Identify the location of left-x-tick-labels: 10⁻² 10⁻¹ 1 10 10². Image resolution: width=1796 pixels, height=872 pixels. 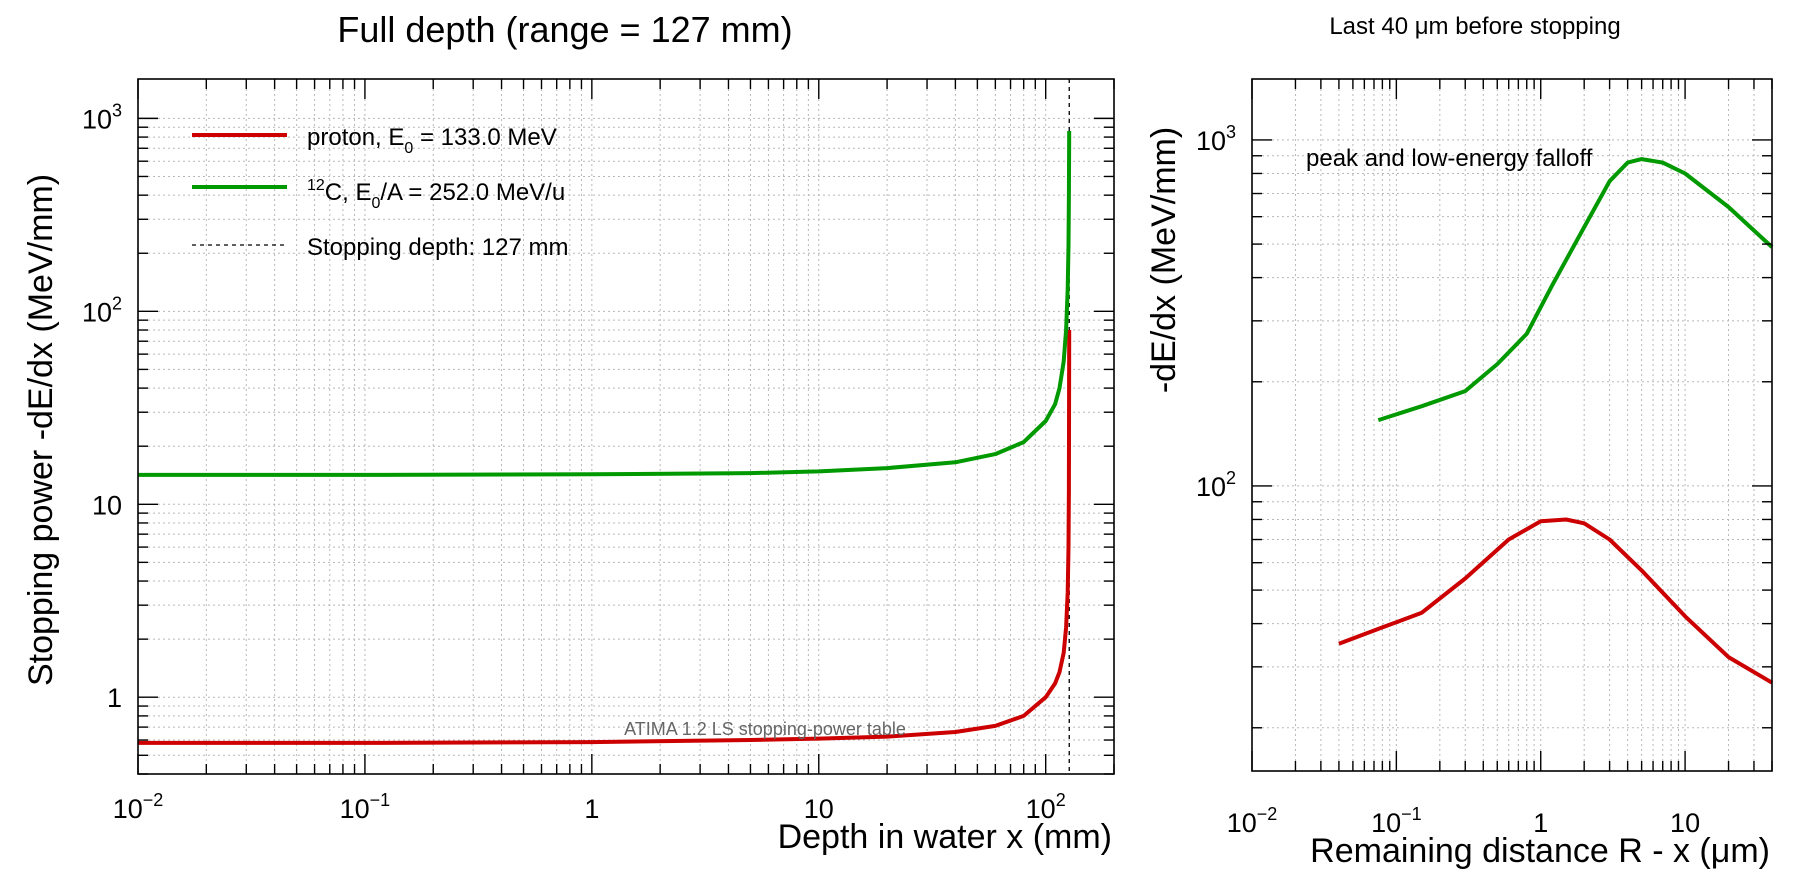
(589, 807).